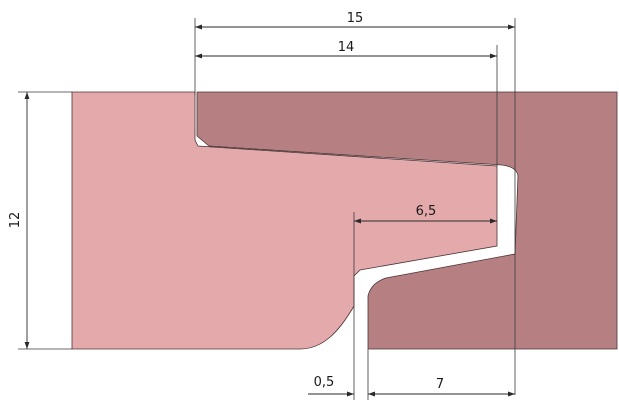 The height and width of the screenshot is (403, 619). I want to click on dimension-15-label: 15, so click(355, 18).